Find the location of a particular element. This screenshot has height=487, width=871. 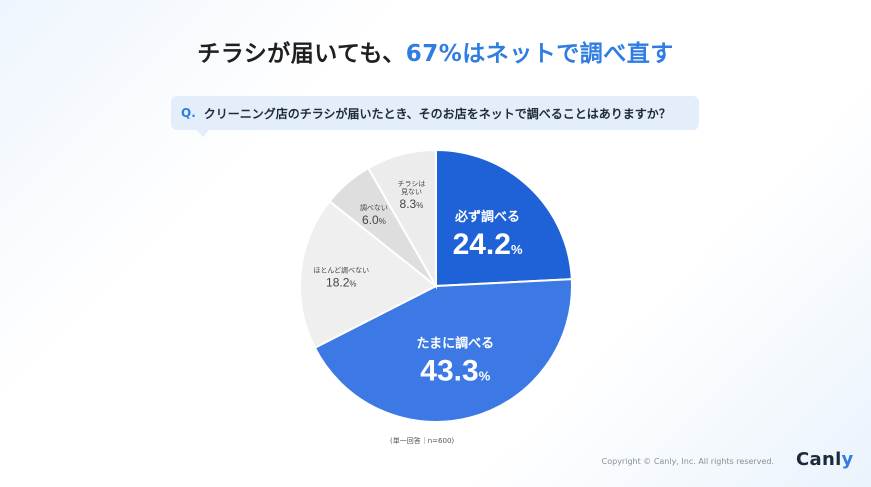

pie-value-label-3: 6.0% is located at coordinates (374, 220).